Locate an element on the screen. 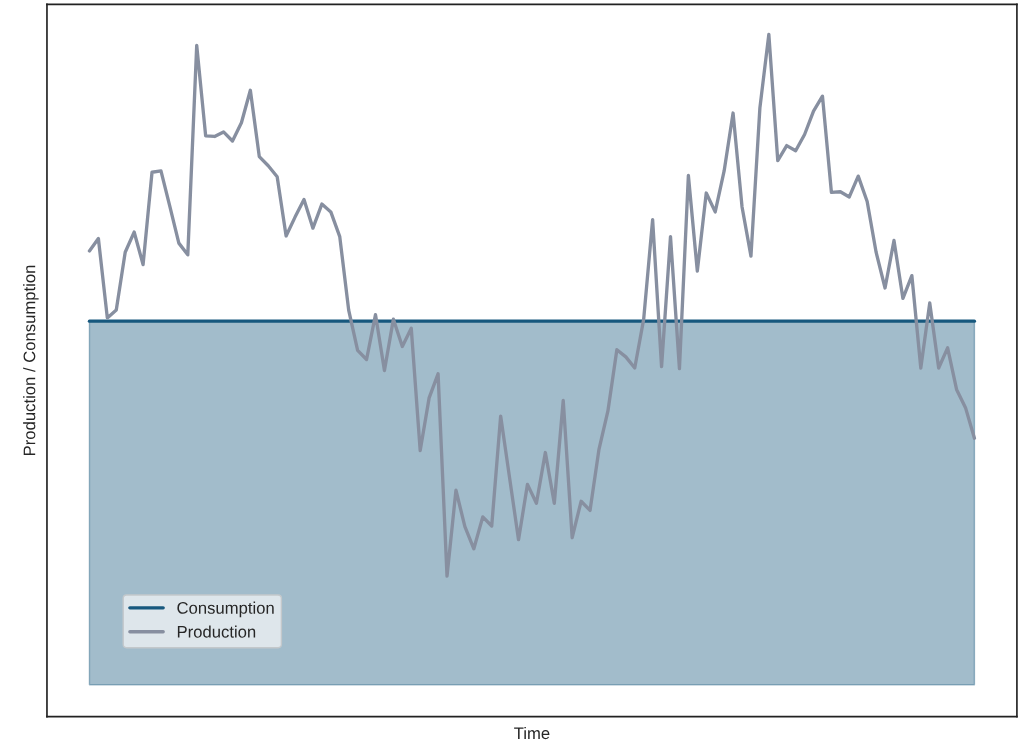  legend-label: Consumption is located at coordinates (225, 609).